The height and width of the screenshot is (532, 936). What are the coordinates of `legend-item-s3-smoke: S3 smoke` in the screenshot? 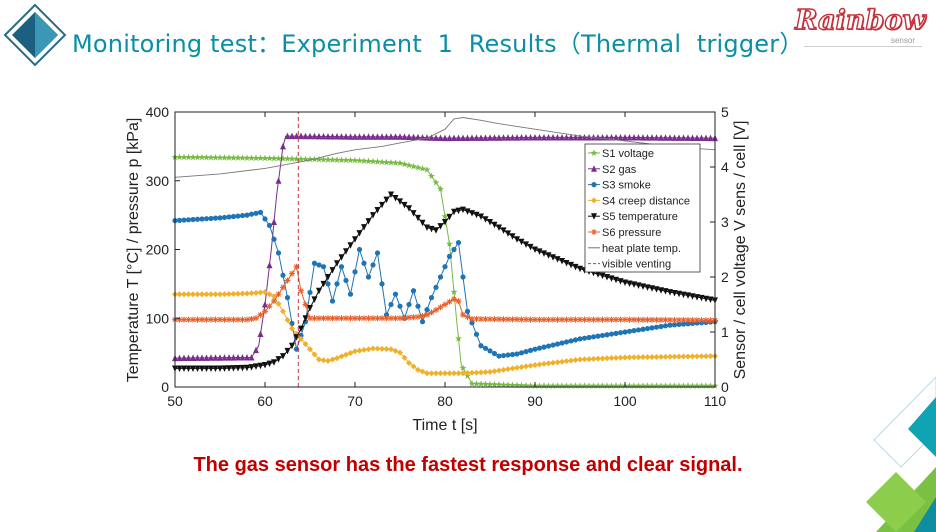 It's located at (619, 186).